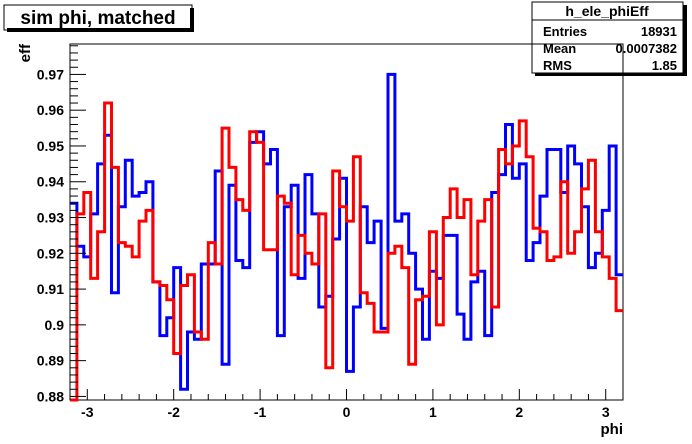 The width and height of the screenshot is (692, 444). What do you see at coordinates (50, 218) in the screenshot?
I see `y-tick-label: 0.93` at bounding box center [50, 218].